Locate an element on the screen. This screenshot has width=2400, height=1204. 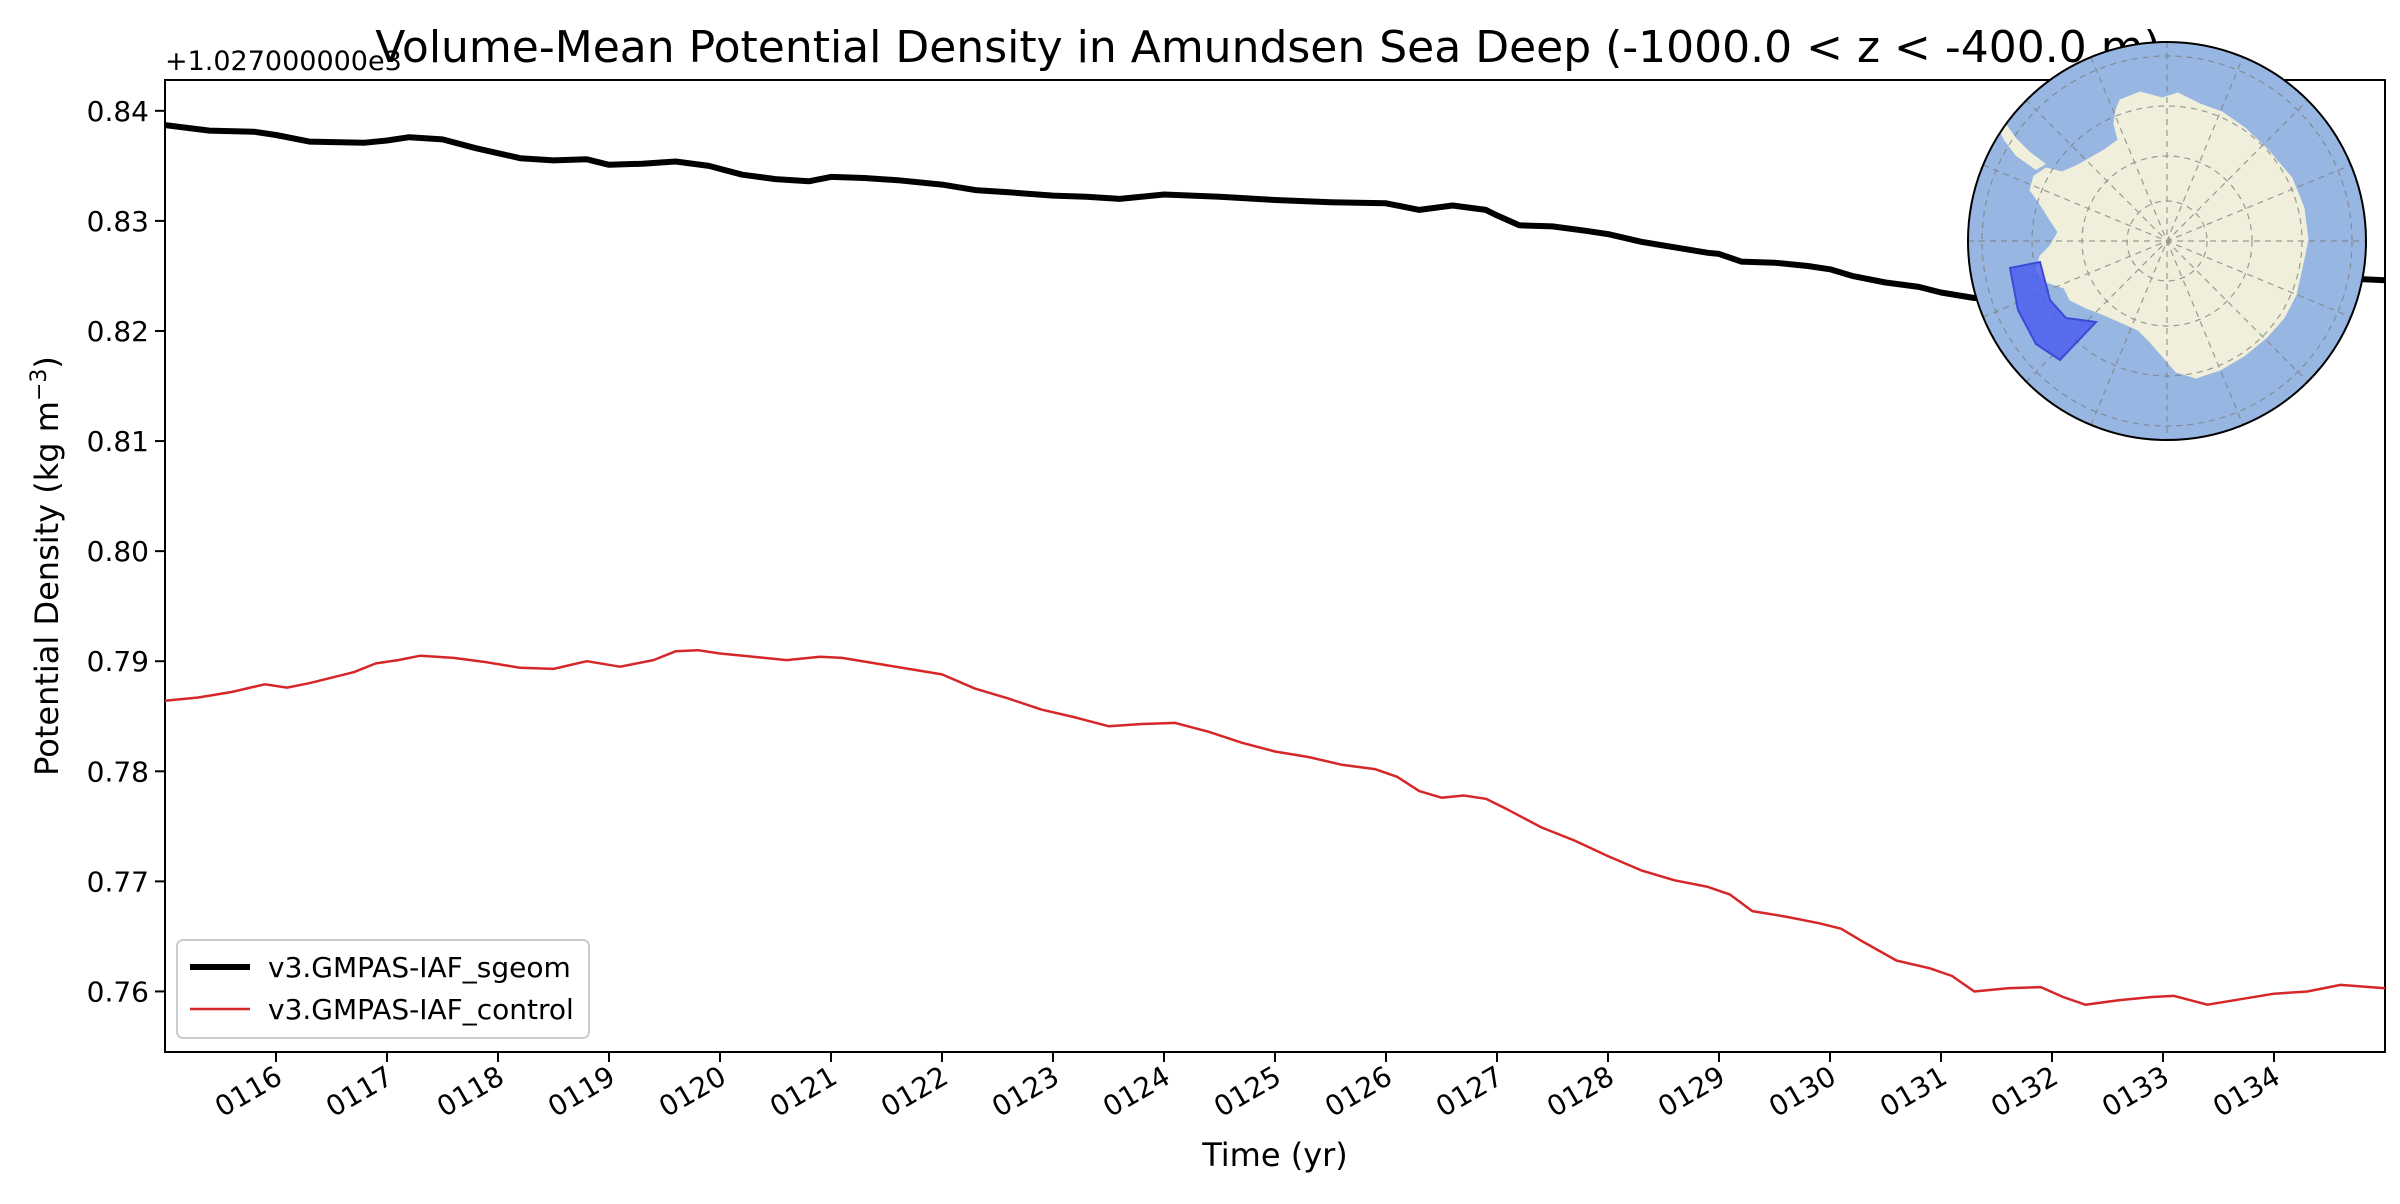
x-tick-label: 0120 is located at coordinates (692, 1091).